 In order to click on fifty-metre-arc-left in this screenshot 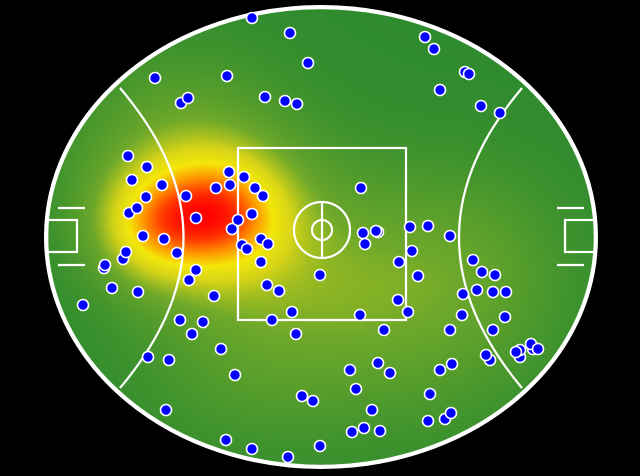, I will do `click(152, 238)`.